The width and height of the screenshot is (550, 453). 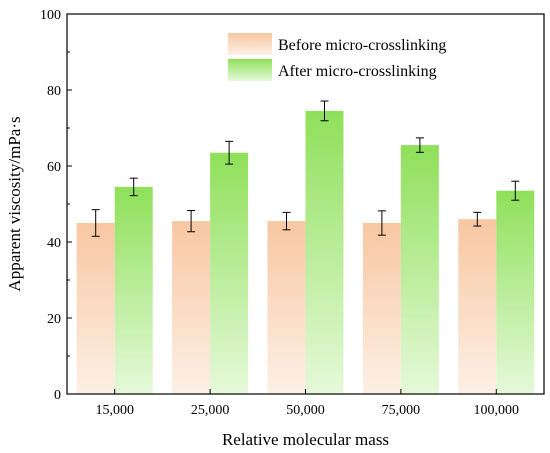 What do you see at coordinates (401, 410) in the screenshot?
I see `x-tick-label: 75,000` at bounding box center [401, 410].